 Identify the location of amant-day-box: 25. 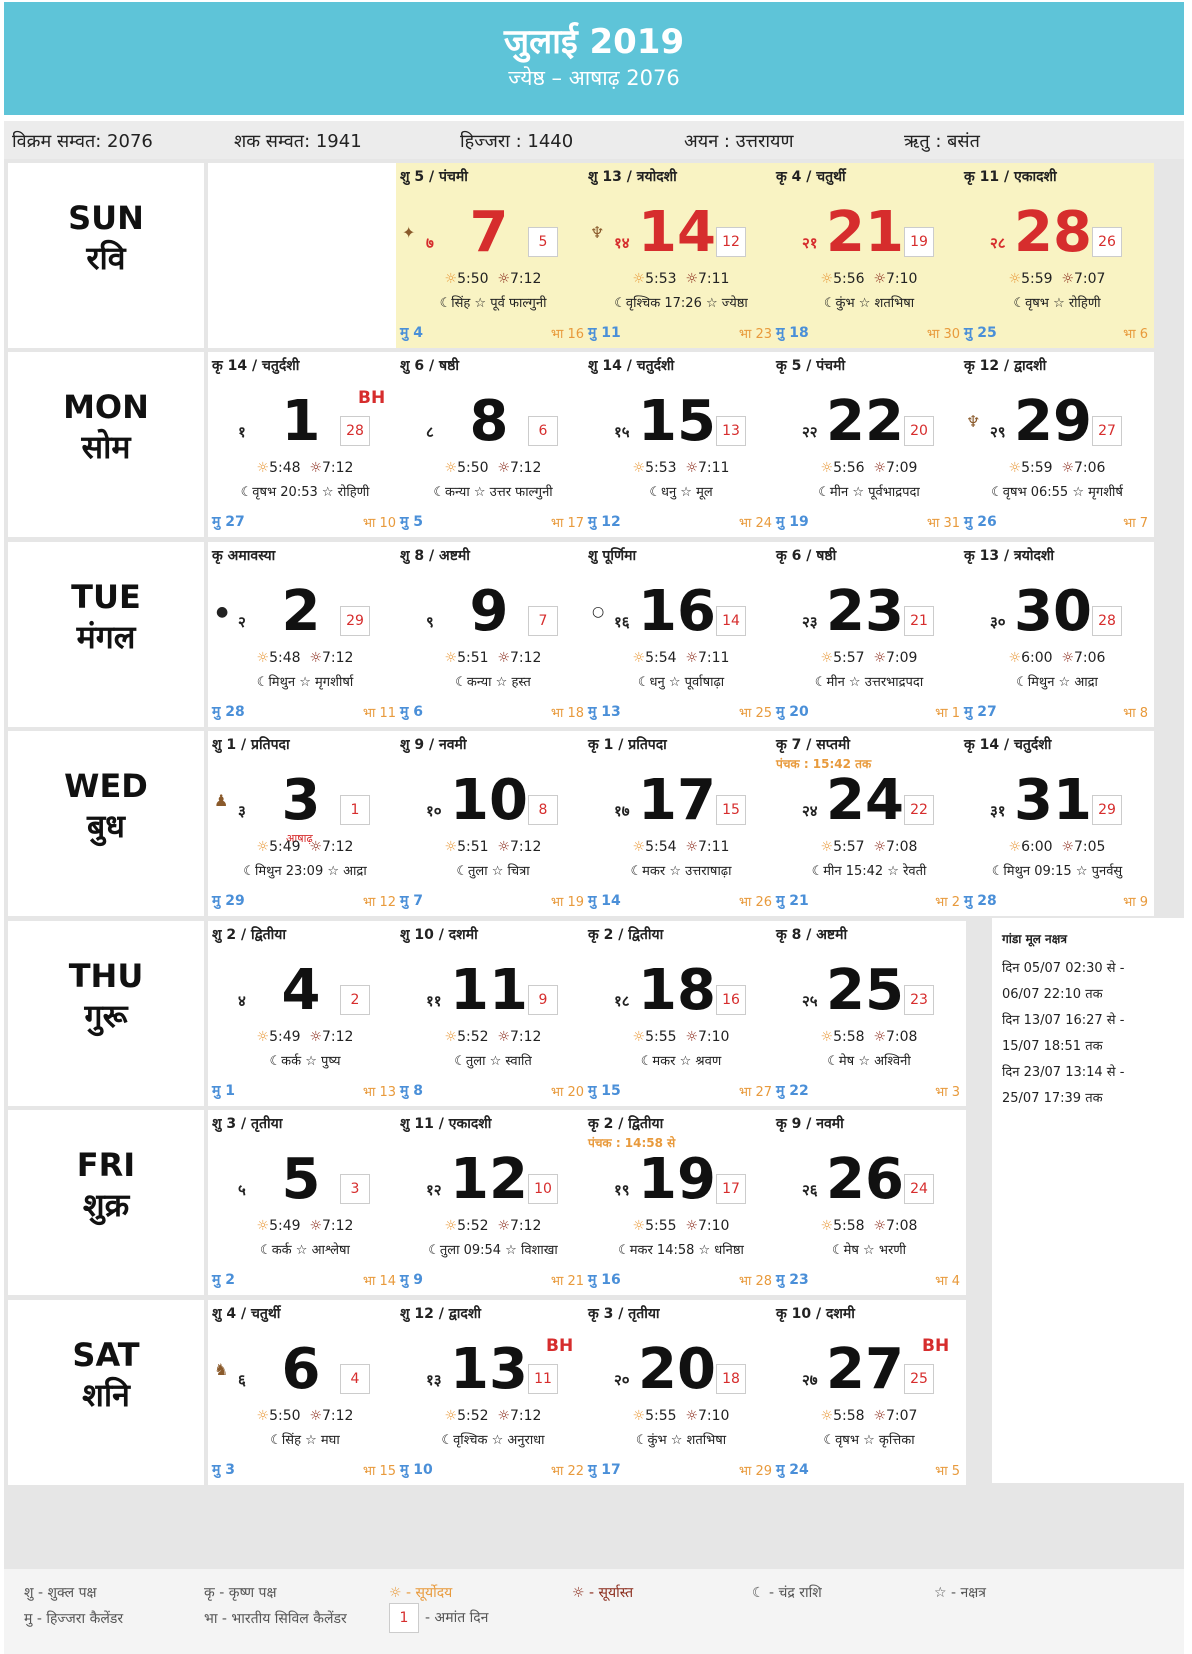
(919, 1379).